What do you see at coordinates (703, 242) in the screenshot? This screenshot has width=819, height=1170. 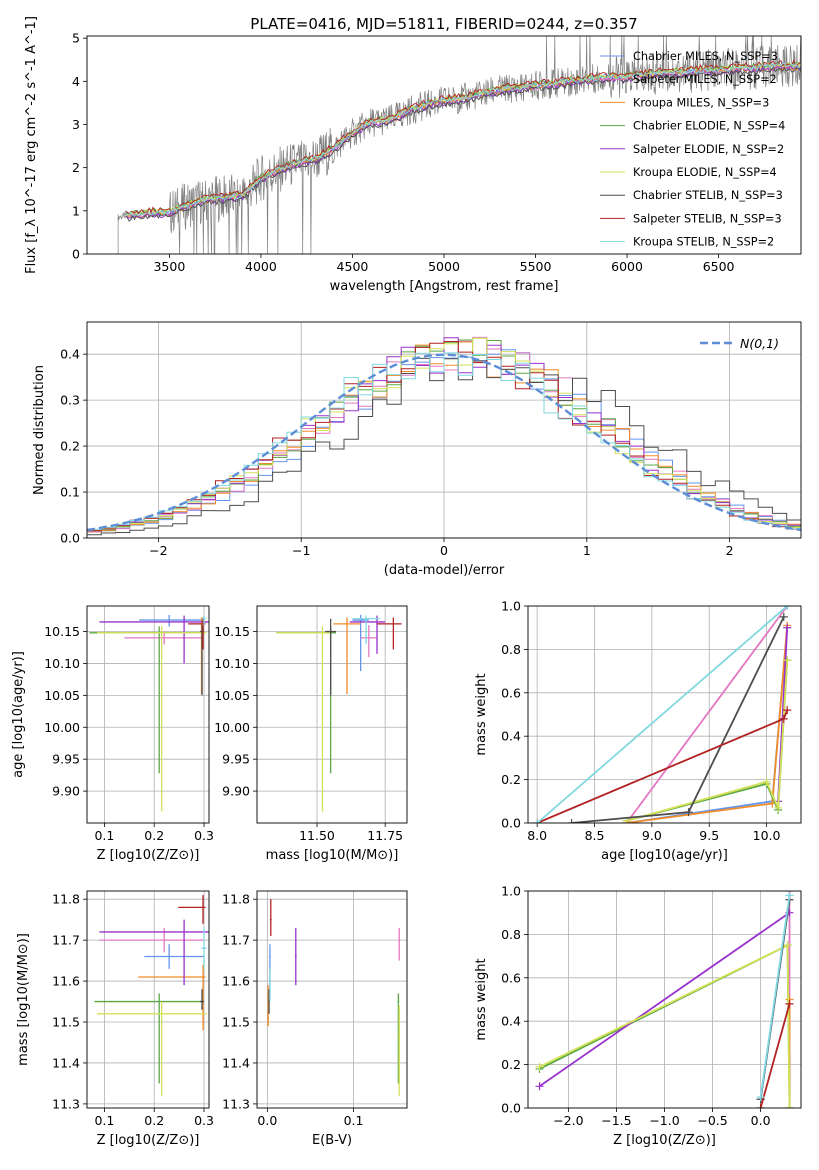 I see `legend-label: Kroupa STELIB, N_SSP=2` at bounding box center [703, 242].